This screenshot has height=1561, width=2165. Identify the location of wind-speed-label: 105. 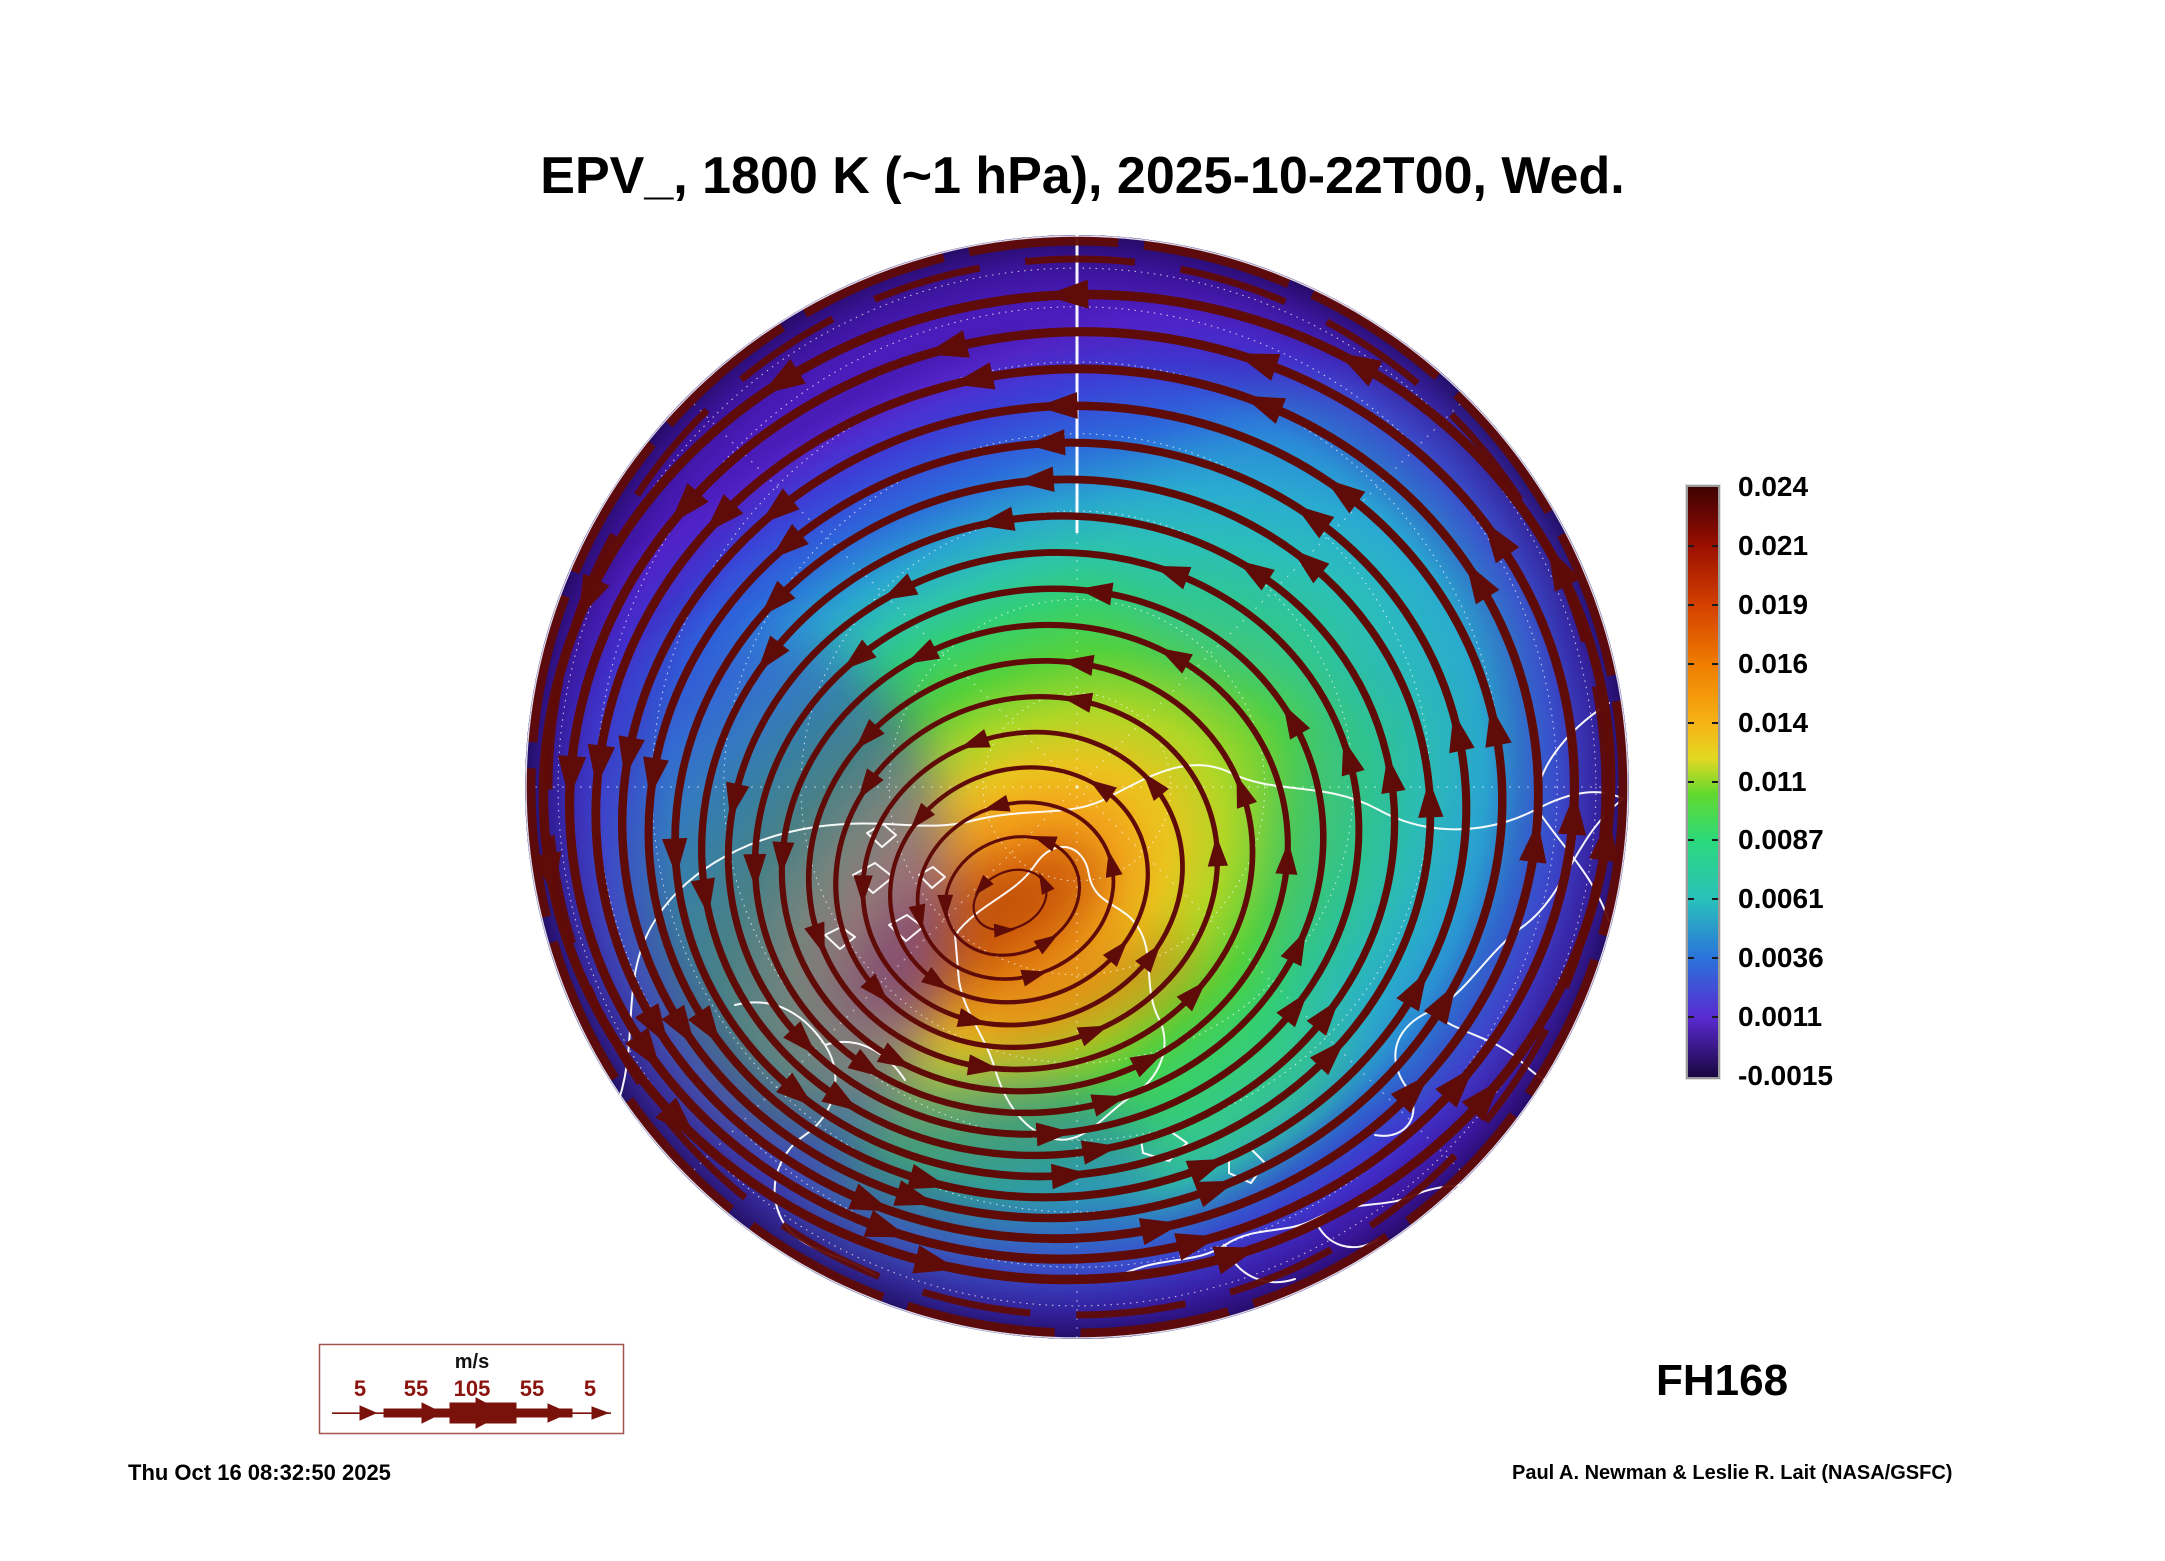
(472, 1388).